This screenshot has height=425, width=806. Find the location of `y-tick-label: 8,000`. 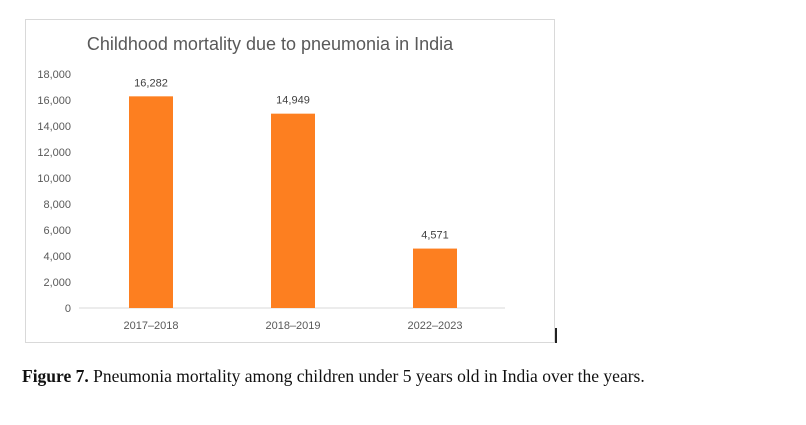

y-tick-label: 8,000 is located at coordinates (57, 205).